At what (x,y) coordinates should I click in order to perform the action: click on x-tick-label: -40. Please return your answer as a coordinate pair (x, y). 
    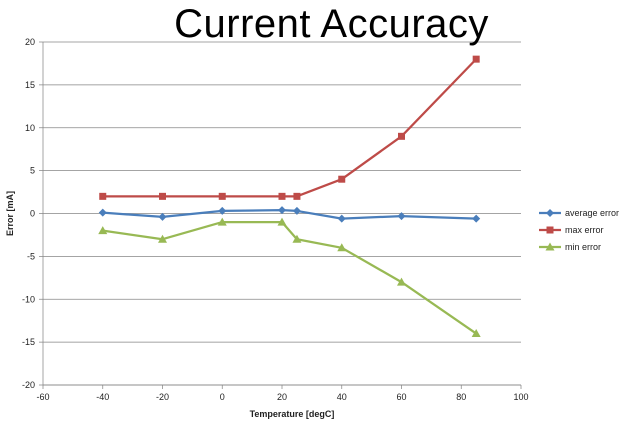
    Looking at the image, I should click on (102, 397).